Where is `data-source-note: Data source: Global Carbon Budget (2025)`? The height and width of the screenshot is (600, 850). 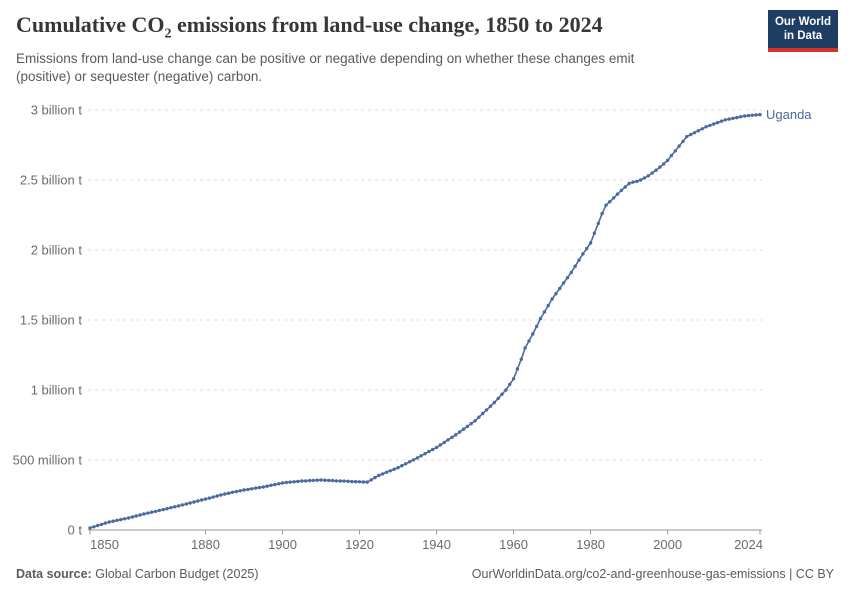 data-source-note: Data source: Global Carbon Budget (2025) is located at coordinates (137, 574).